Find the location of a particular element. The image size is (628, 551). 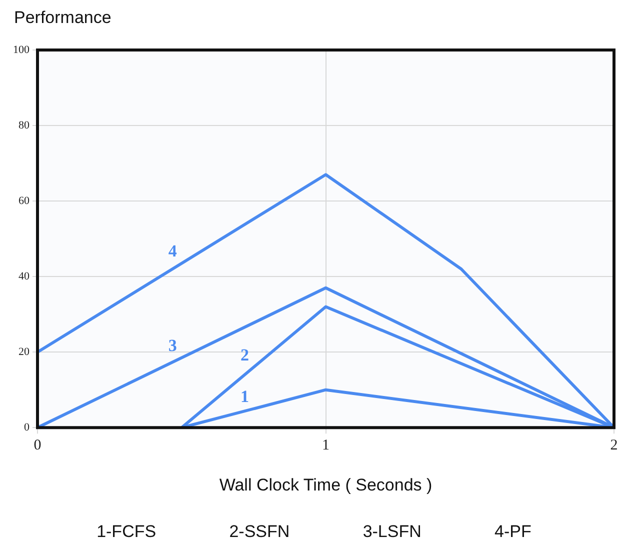

series-label: 1 is located at coordinates (244, 396).